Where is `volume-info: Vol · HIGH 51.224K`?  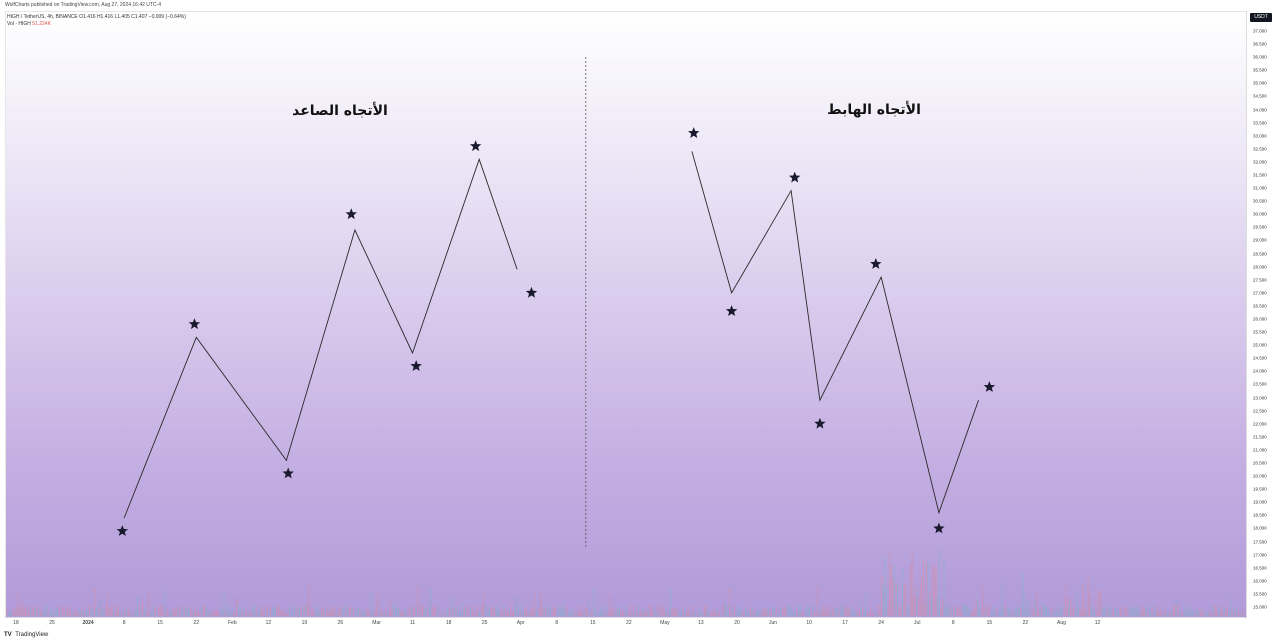 volume-info: Vol · HIGH 51.224K is located at coordinates (96, 24).